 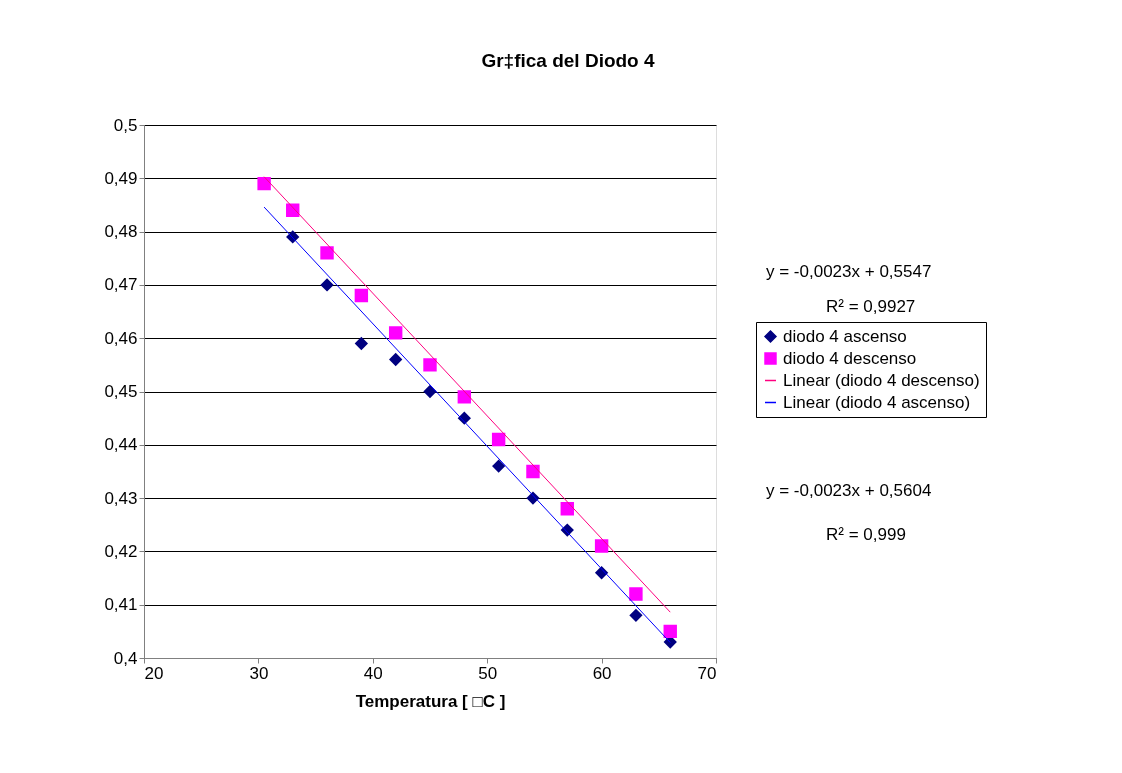 What do you see at coordinates (121, 232) in the screenshot?
I see `y-tick-label: 0,48` at bounding box center [121, 232].